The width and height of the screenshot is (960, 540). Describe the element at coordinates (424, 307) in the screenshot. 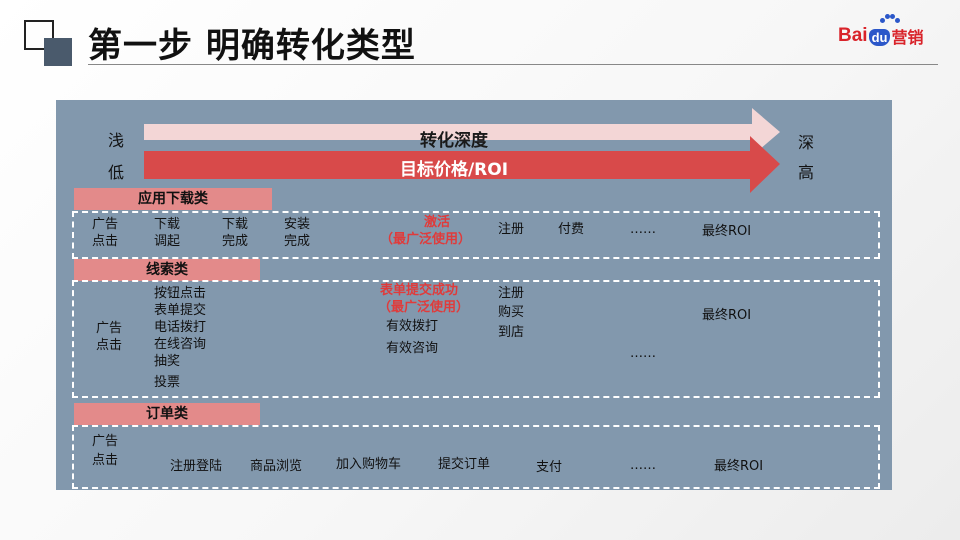

I see `lead-form-note: （最广泛使用）` at that location.